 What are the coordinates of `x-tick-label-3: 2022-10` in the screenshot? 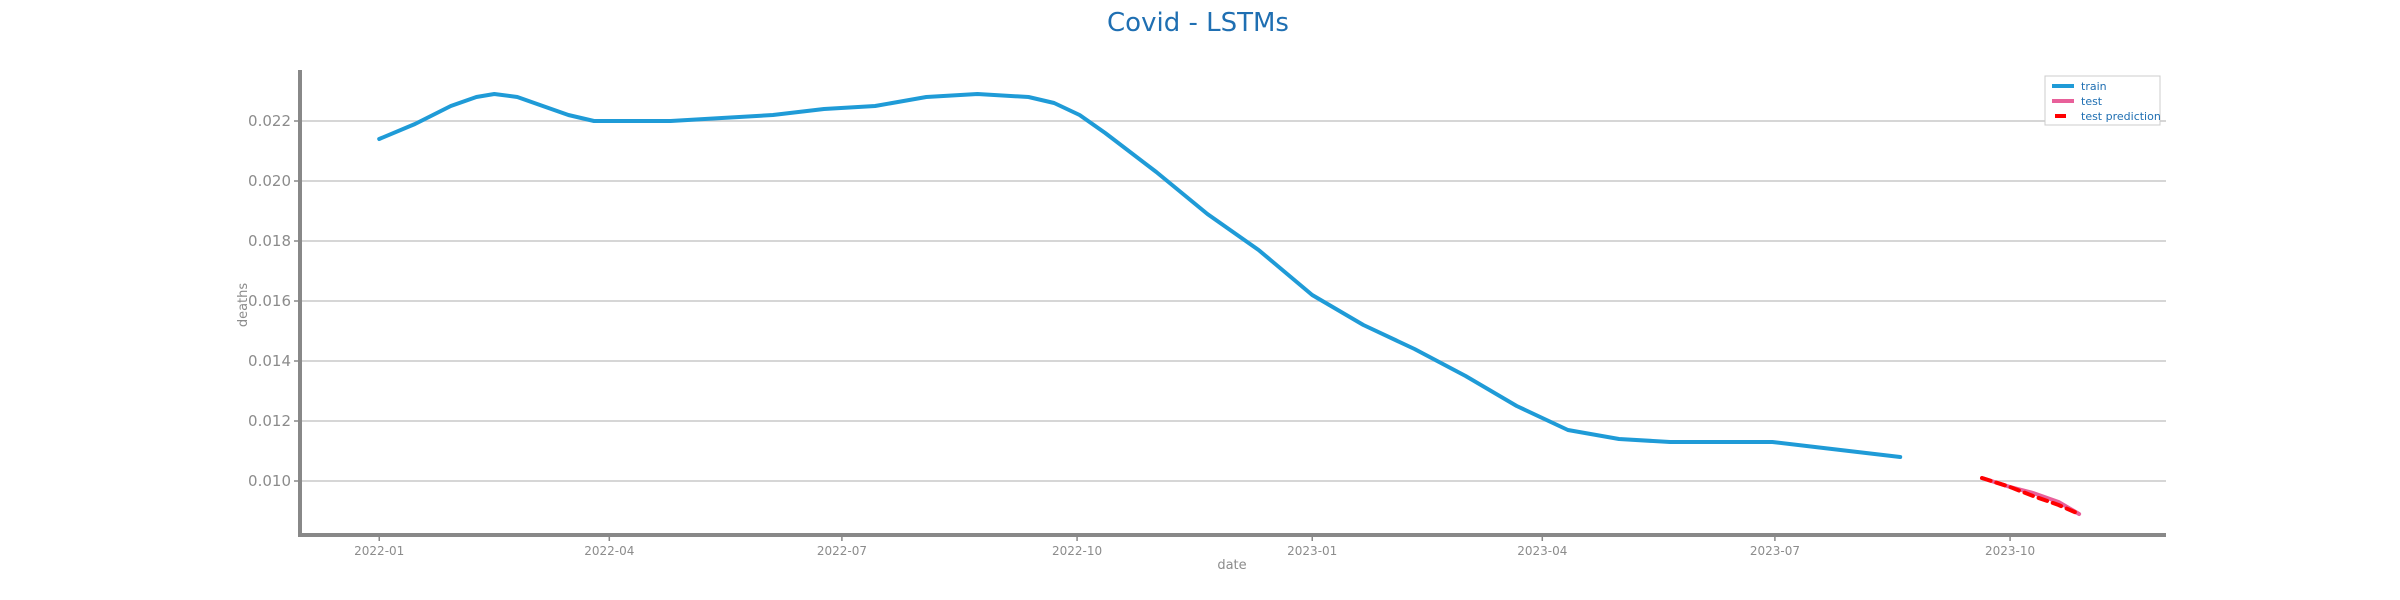 It's located at (1077, 551).